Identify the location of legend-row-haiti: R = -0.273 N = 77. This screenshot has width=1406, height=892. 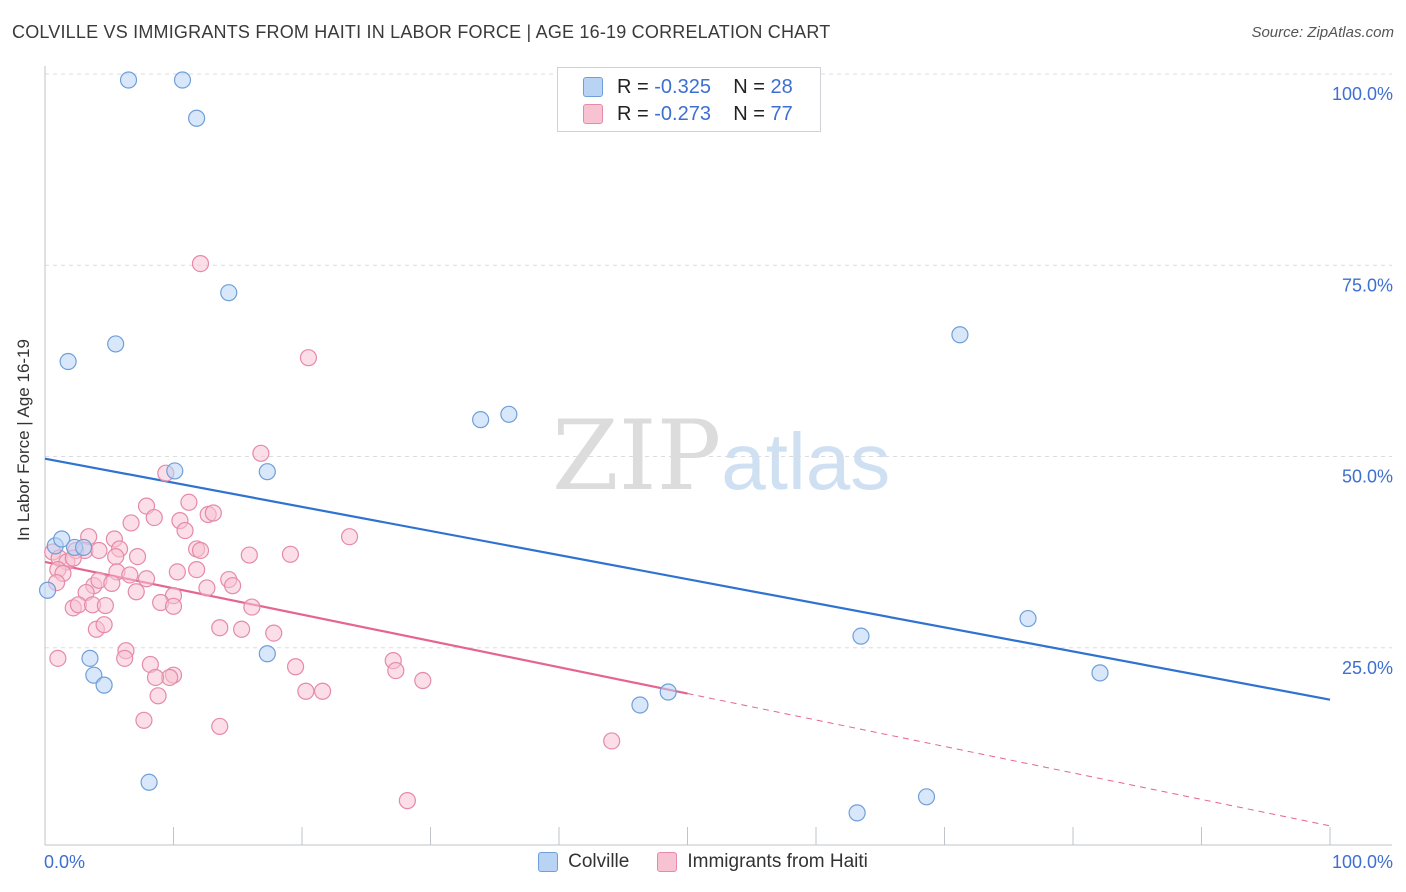
(675, 114).